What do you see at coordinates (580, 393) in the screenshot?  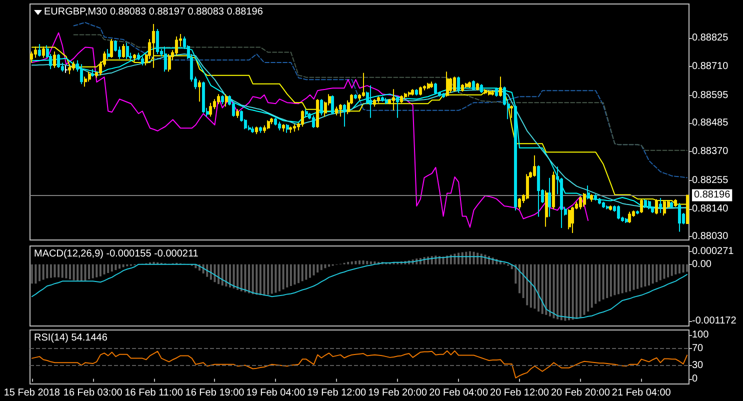 I see `x-tick-label: 20 Feb 20:00` at bounding box center [580, 393].